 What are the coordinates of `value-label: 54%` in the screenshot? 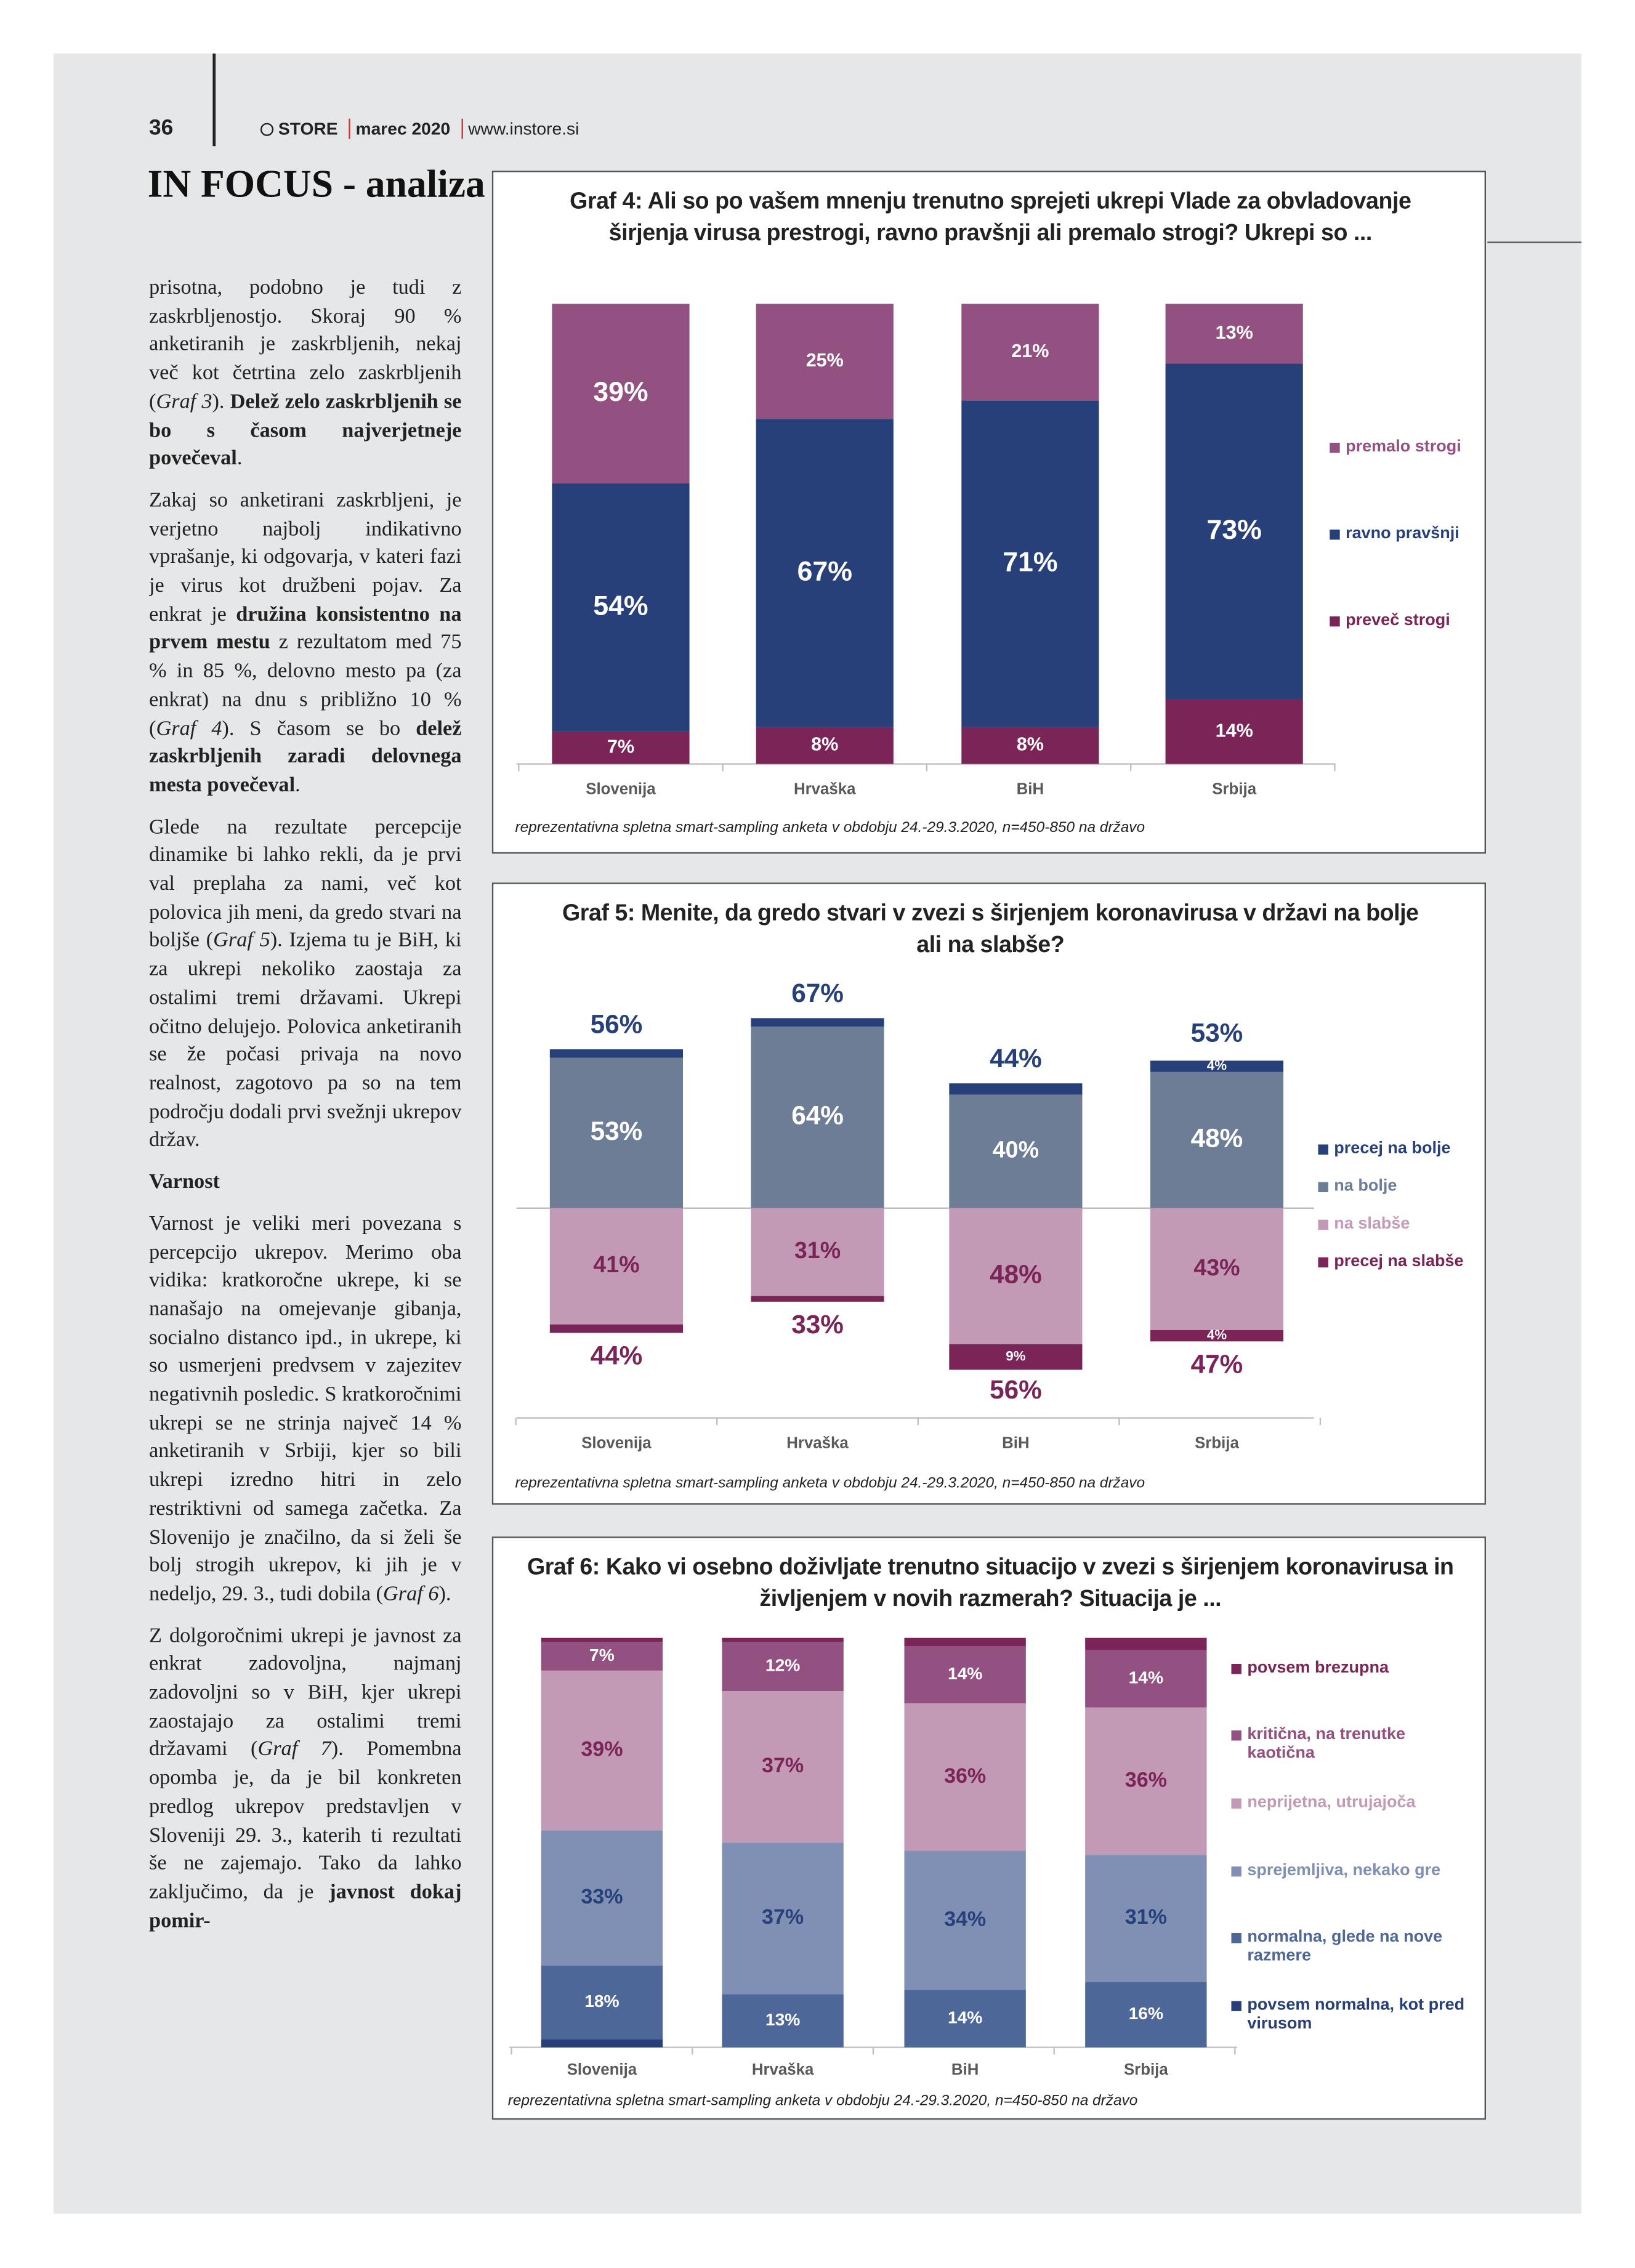 It's located at (620, 606).